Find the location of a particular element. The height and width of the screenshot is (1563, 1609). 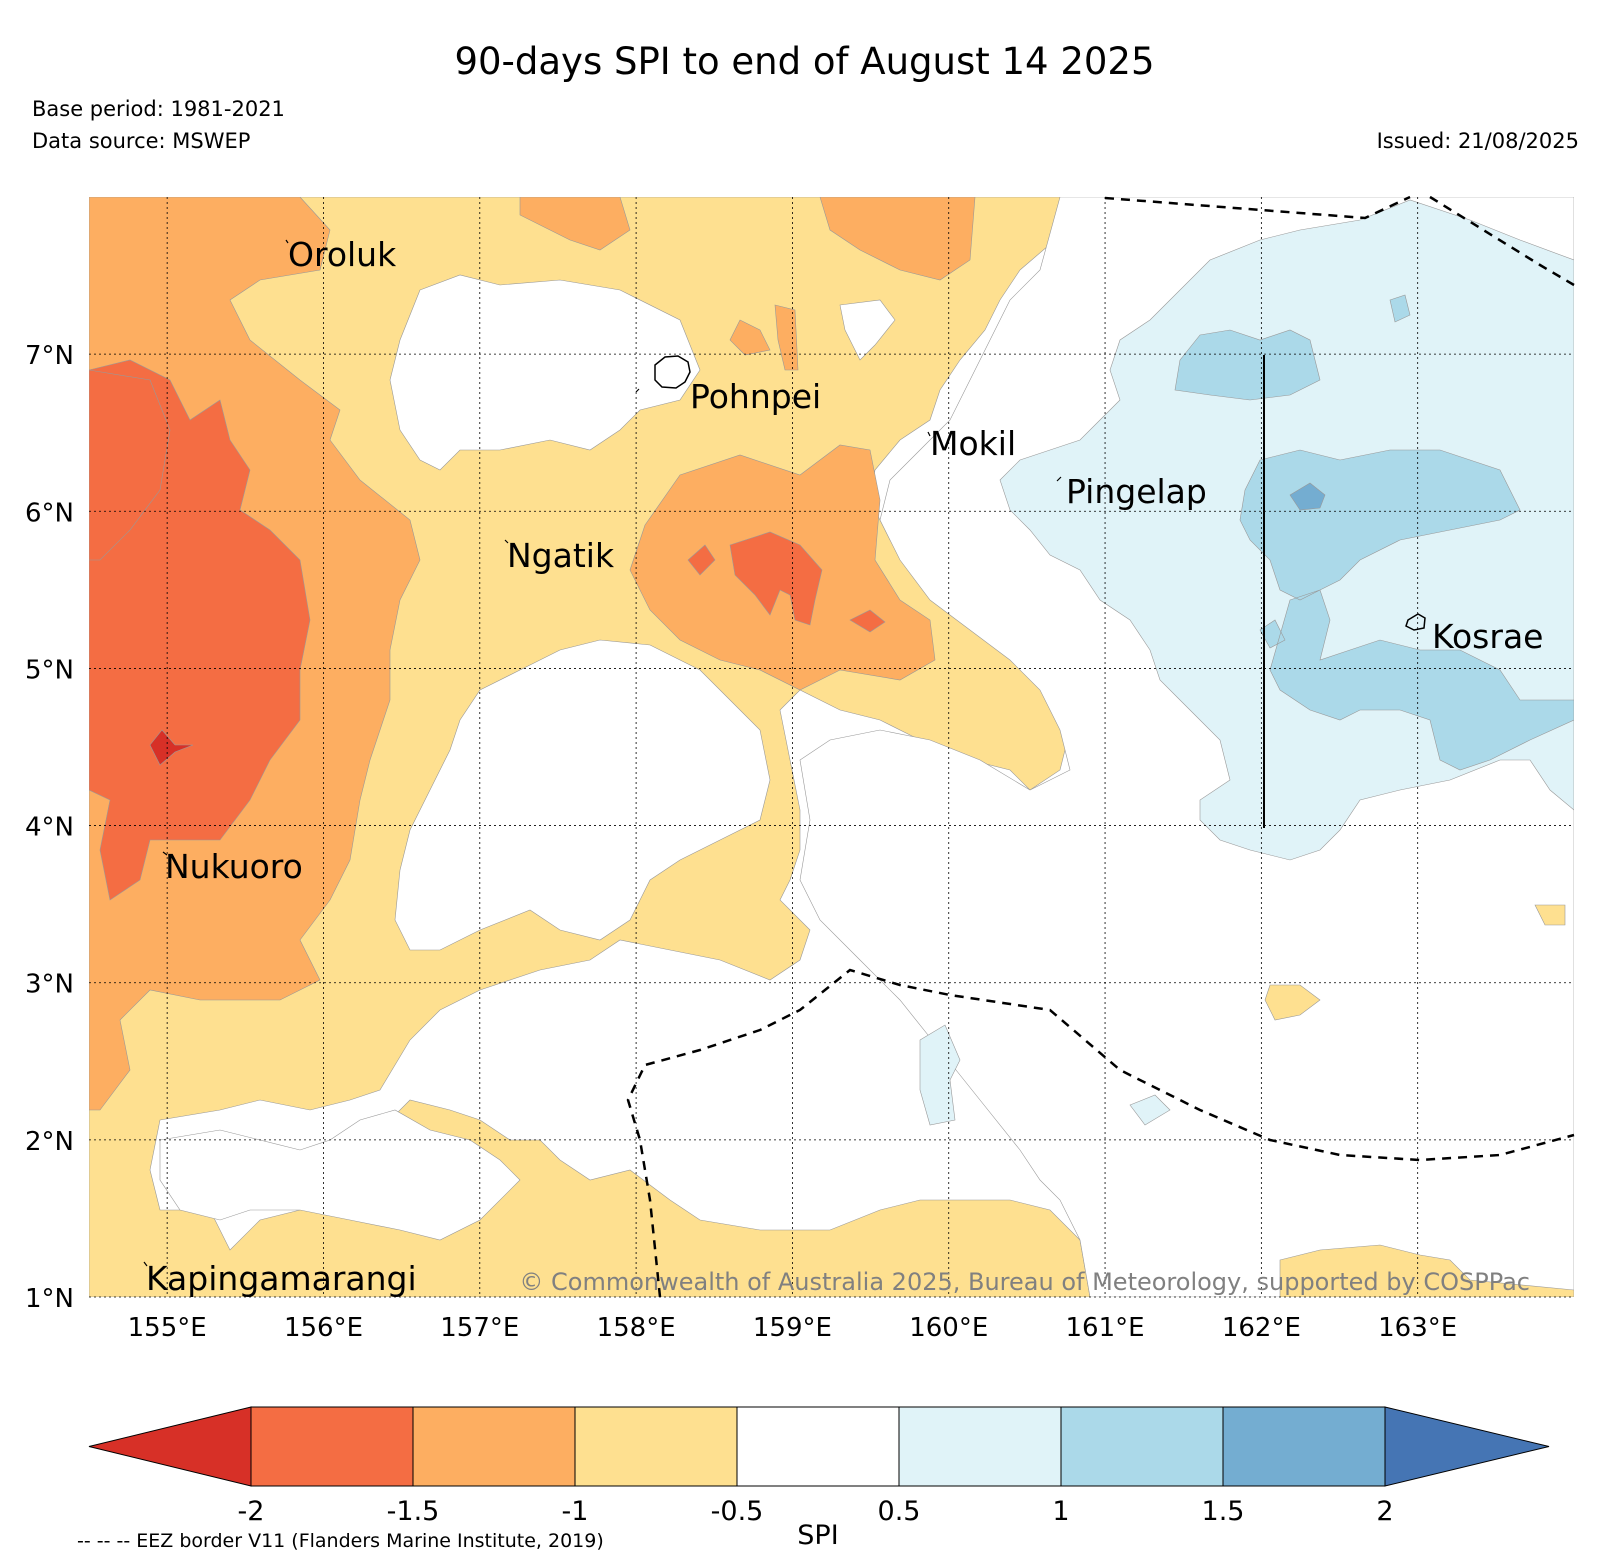

colorbar-tick-label: -0.5 is located at coordinates (737, 1511).